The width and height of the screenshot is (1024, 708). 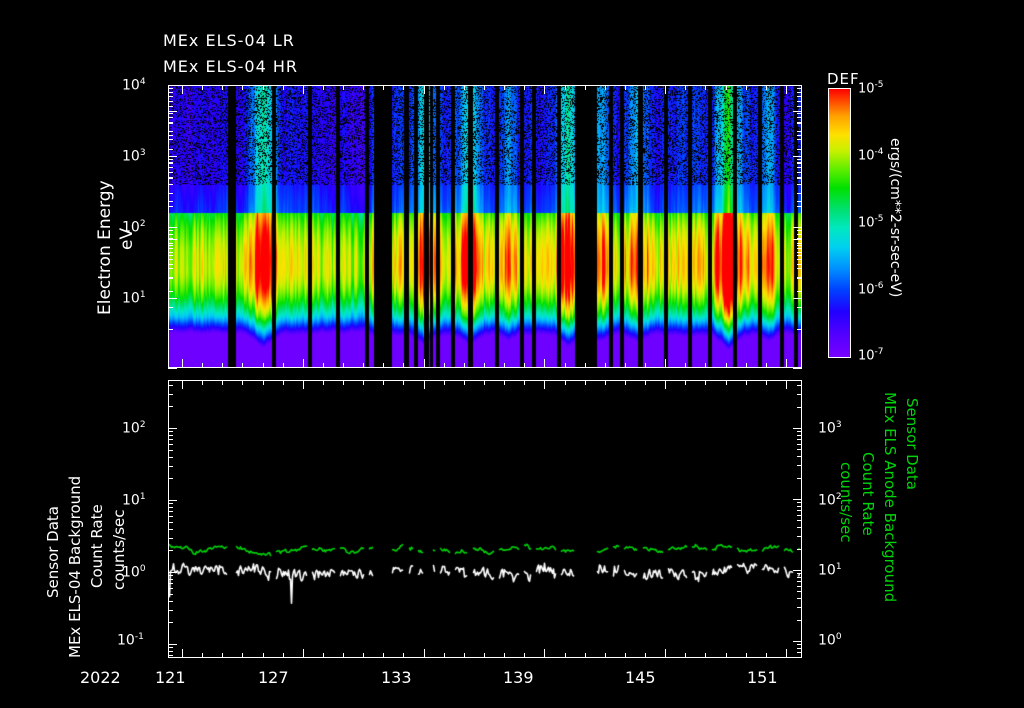 I want to click on xaxis-tick-145: 145, so click(x=640, y=677).